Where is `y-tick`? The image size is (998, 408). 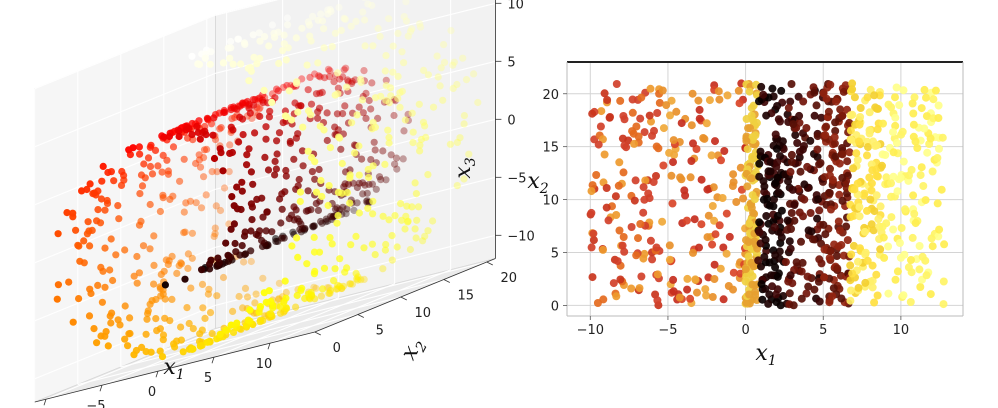 y-tick is located at coordinates (403, 298).